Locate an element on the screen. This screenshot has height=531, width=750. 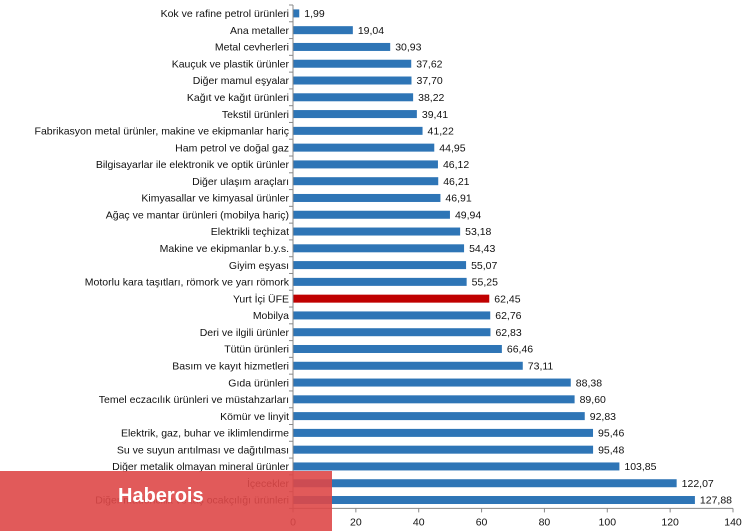
value-label: 62,76 is located at coordinates (508, 316).